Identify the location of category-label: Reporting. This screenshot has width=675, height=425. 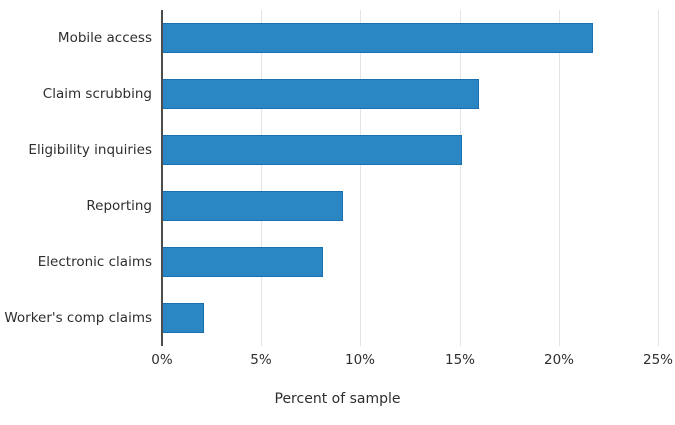
(119, 206).